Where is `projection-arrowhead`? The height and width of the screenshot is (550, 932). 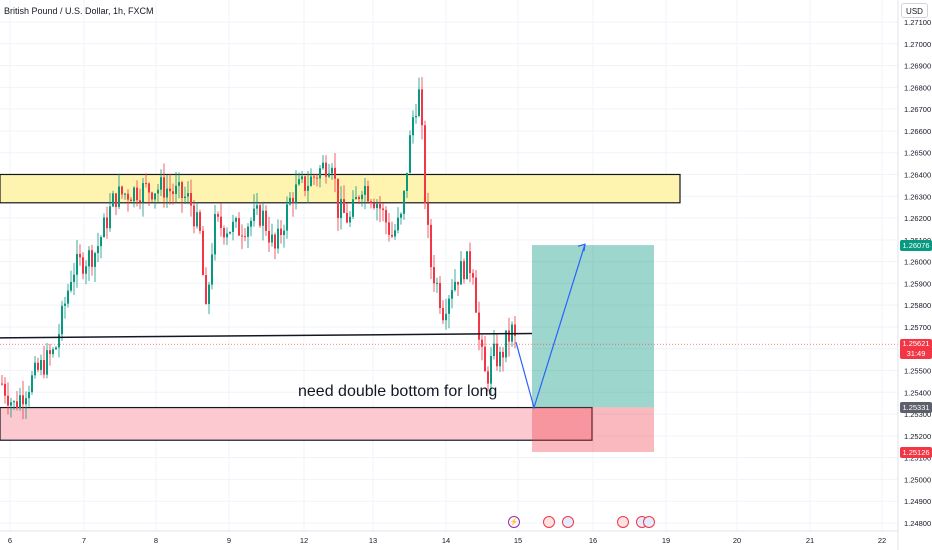 projection-arrowhead is located at coordinates (581, 247).